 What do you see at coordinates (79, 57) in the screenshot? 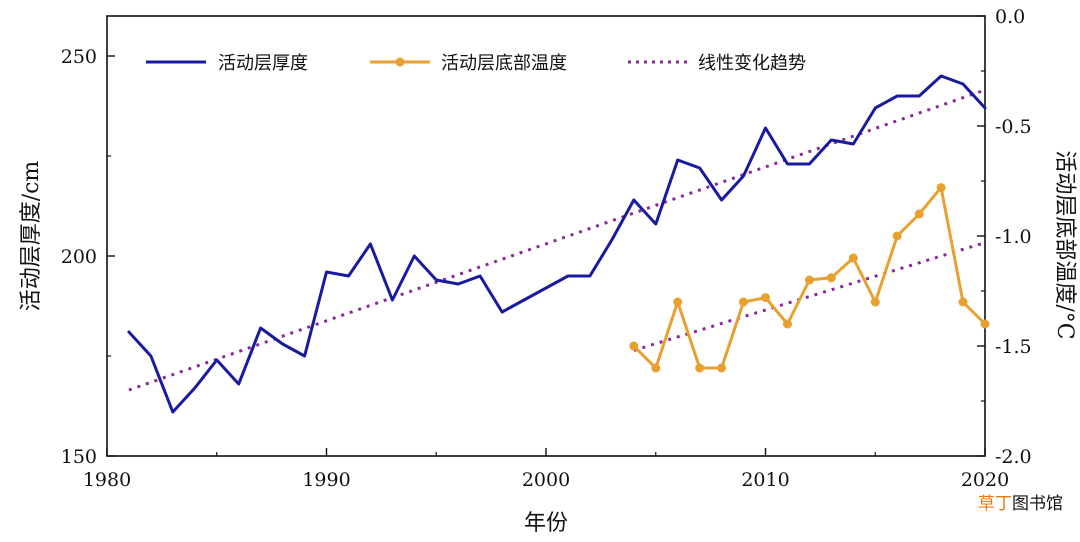
I see `y-left-tick-label: 250` at bounding box center [79, 57].